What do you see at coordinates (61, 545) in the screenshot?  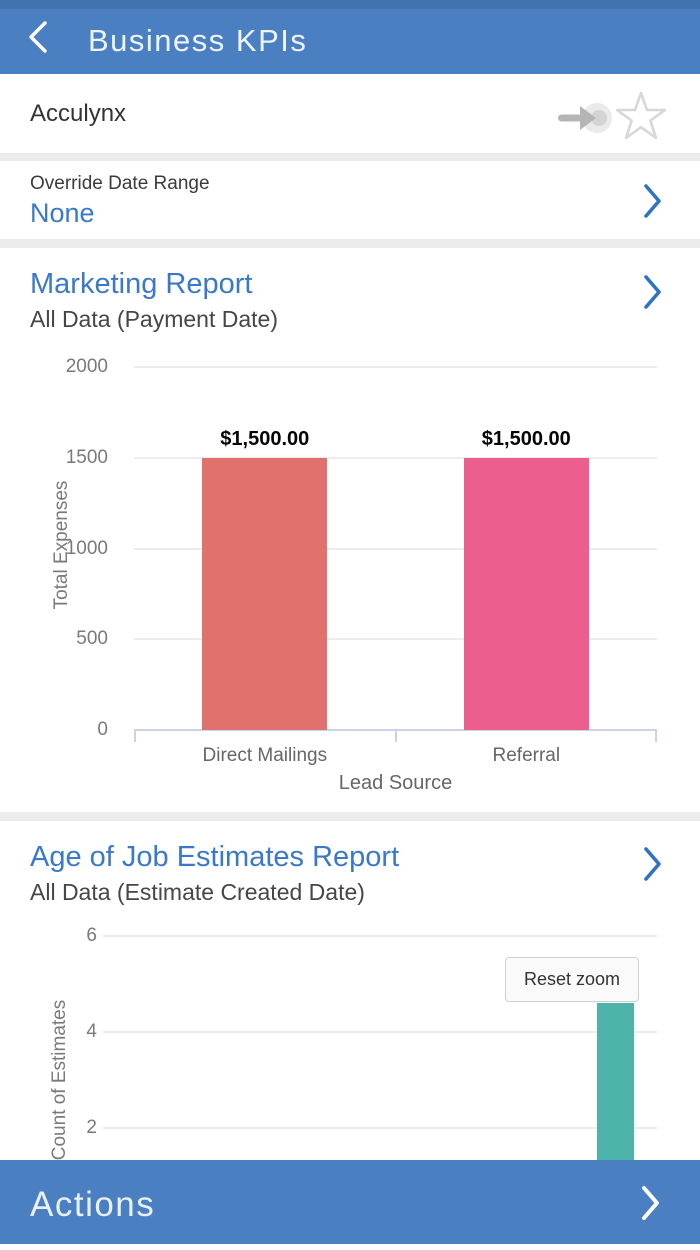 I see `y-axis-title: Total Expenses` at bounding box center [61, 545].